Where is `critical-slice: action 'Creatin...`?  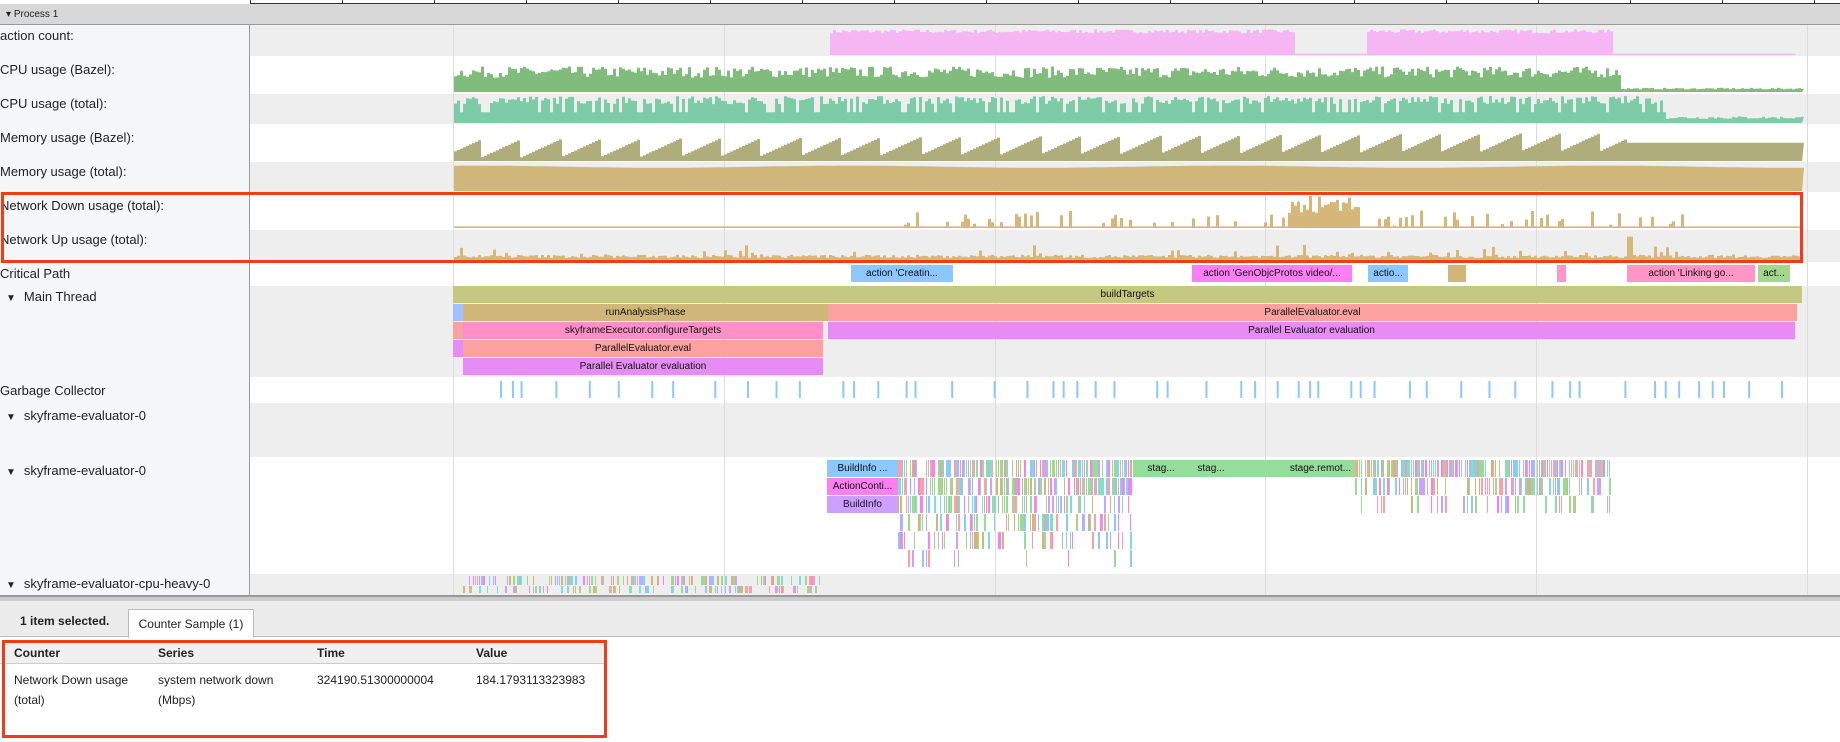
critical-slice: action 'Creatin... is located at coordinates (902, 273).